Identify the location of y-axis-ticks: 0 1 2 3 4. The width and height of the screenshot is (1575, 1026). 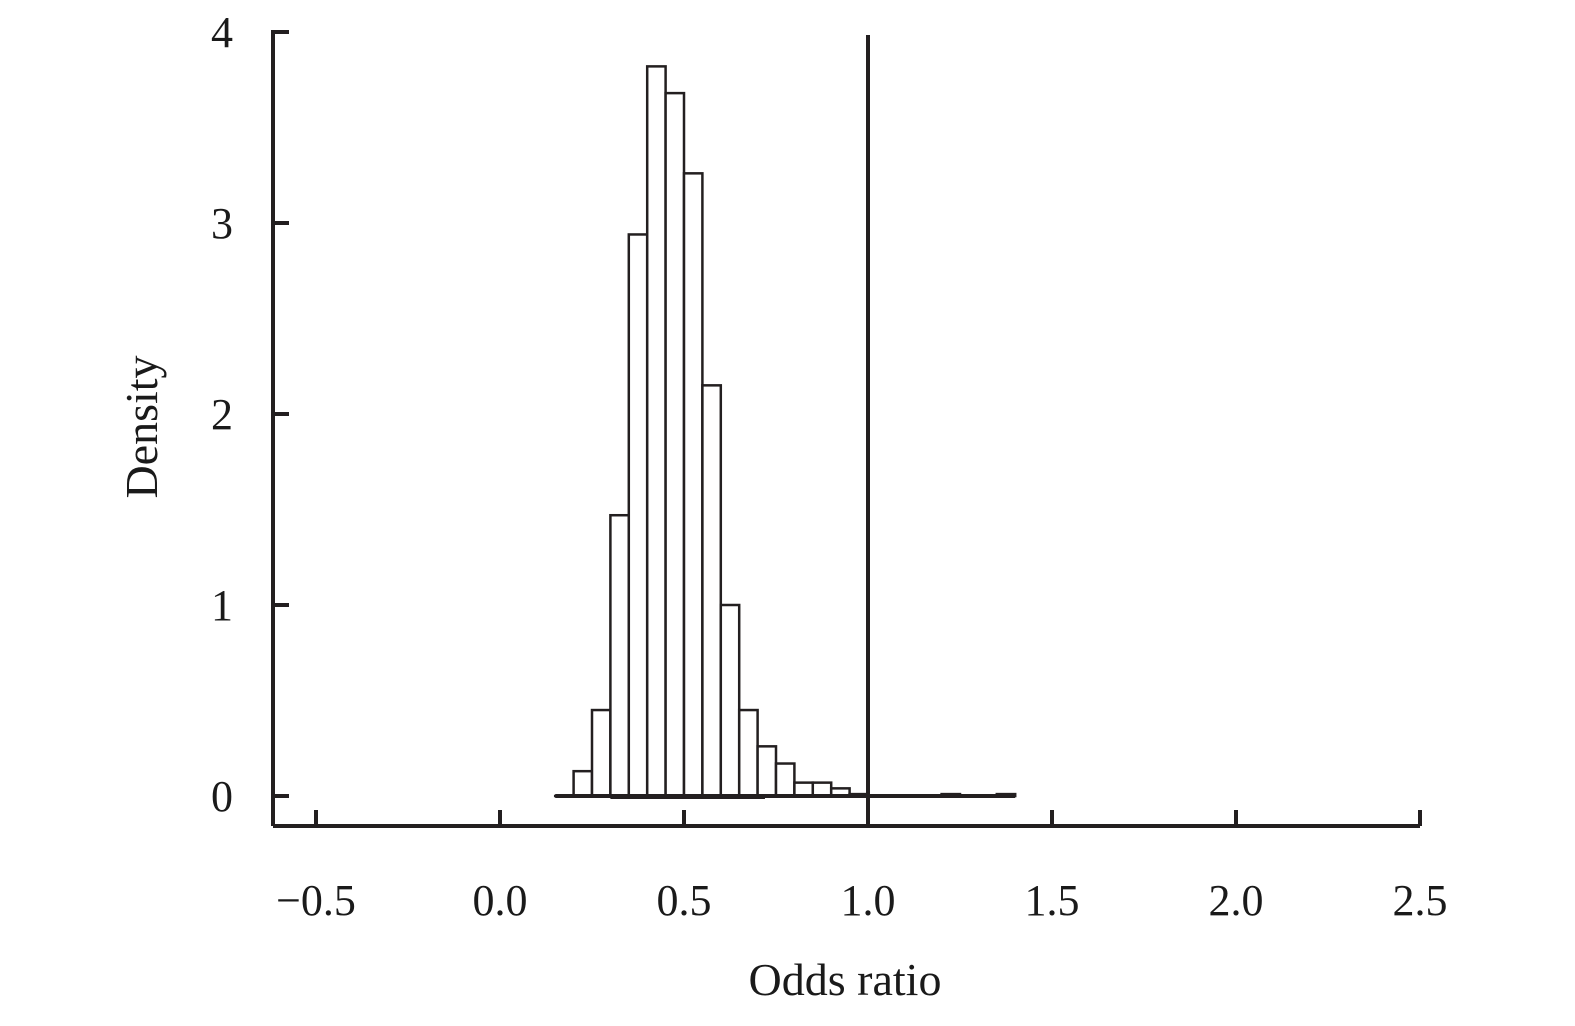
(250, 414).